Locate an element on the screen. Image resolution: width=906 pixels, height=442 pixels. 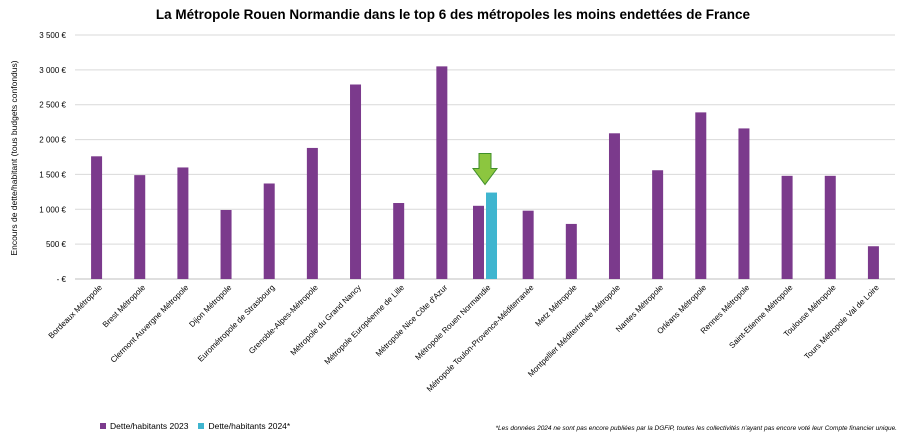
x-tick-label: Tours Métropole Val de Loire is located at coordinates (842, 322).